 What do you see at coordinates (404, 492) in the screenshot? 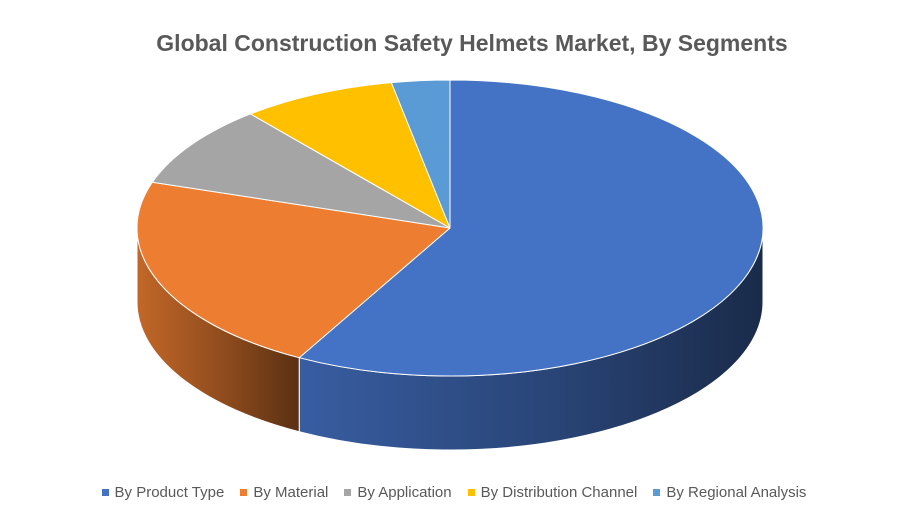
I see `legend-label: By Application` at bounding box center [404, 492].